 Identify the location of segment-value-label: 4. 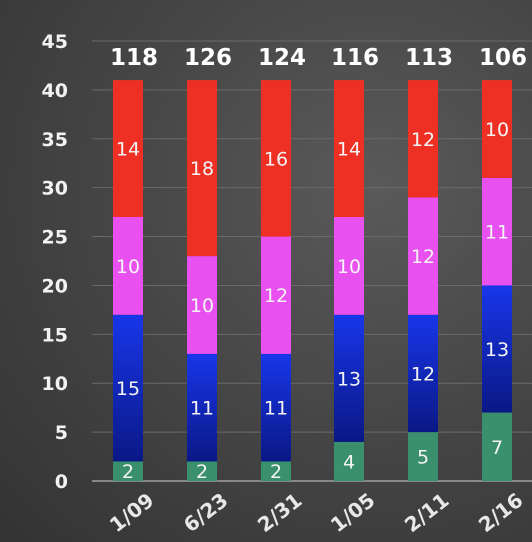
(349, 462).